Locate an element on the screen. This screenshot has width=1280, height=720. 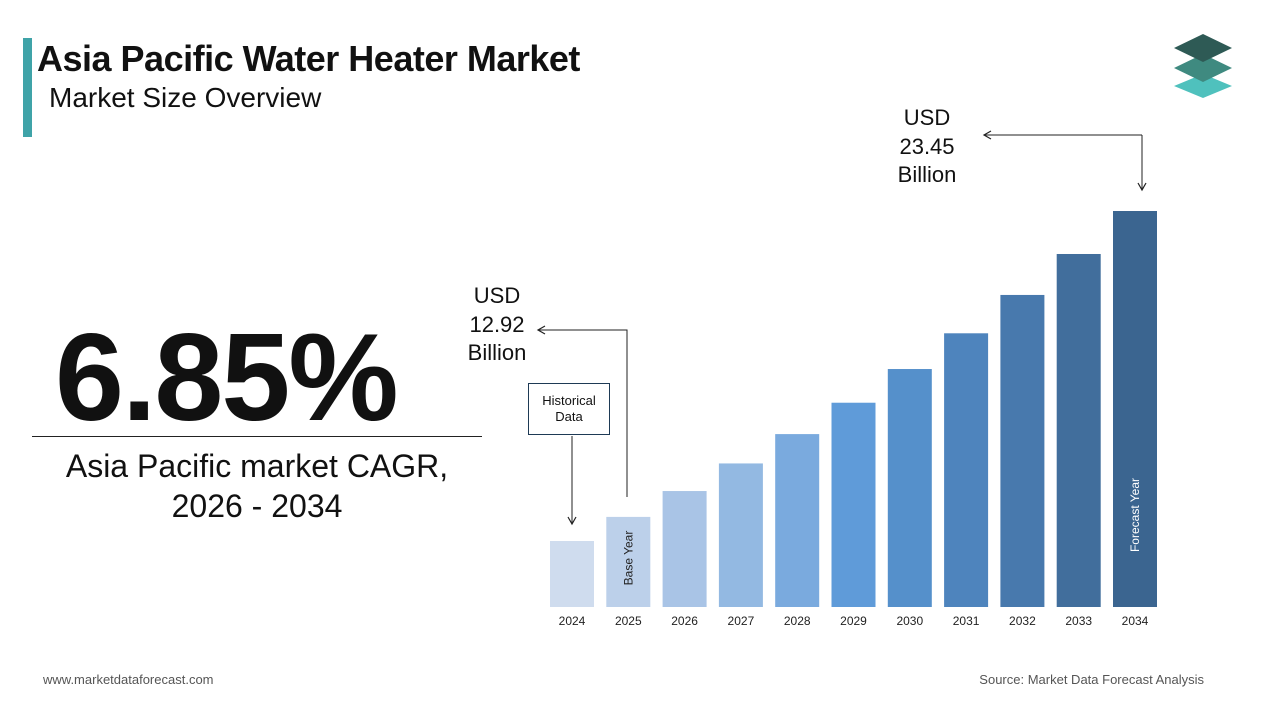
start-value-callout: USD 12.92 Billion is located at coordinates (497, 325).